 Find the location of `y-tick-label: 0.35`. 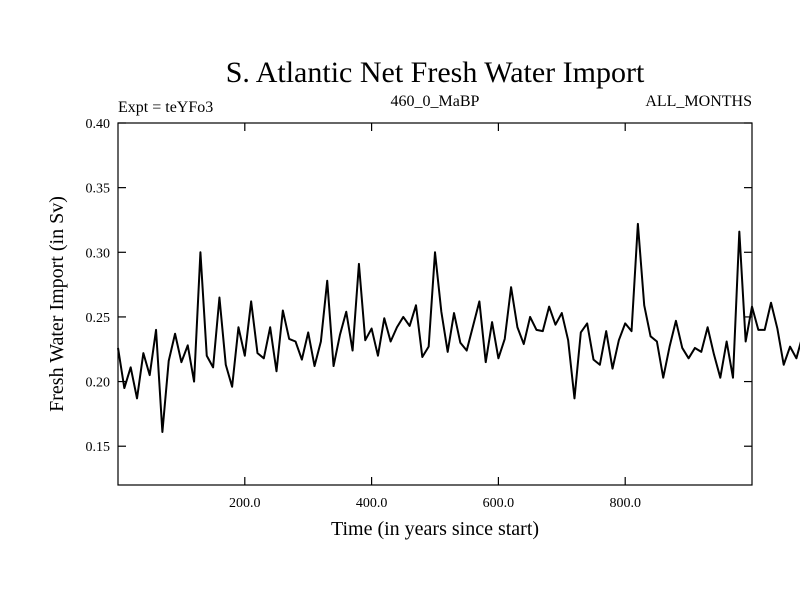

y-tick-label: 0.35 is located at coordinates (98, 189).